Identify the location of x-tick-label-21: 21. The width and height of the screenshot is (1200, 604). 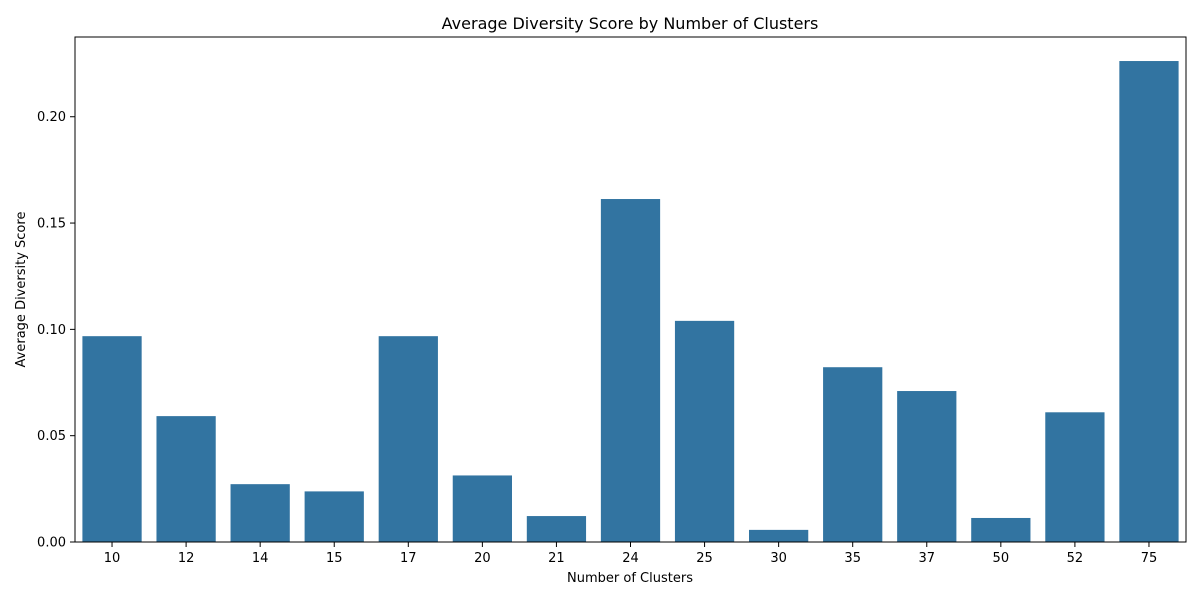
(556, 558).